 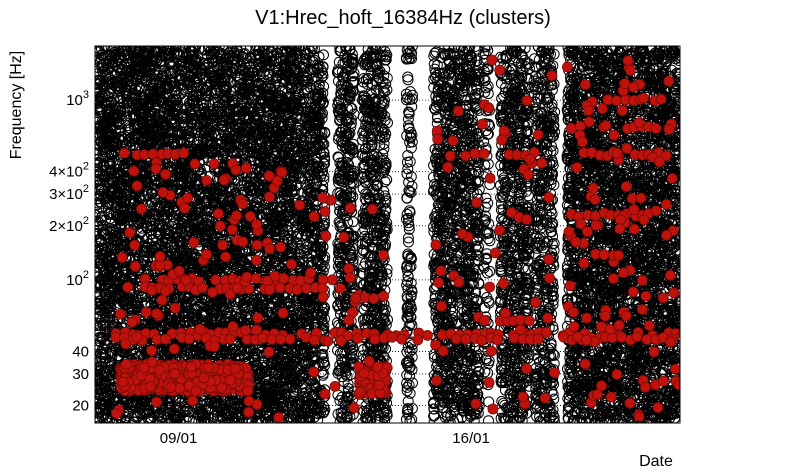 What do you see at coordinates (403, 18) in the screenshot?
I see `chart-title: V1:Hrec_hoft_16384Hz (clusters)` at bounding box center [403, 18].